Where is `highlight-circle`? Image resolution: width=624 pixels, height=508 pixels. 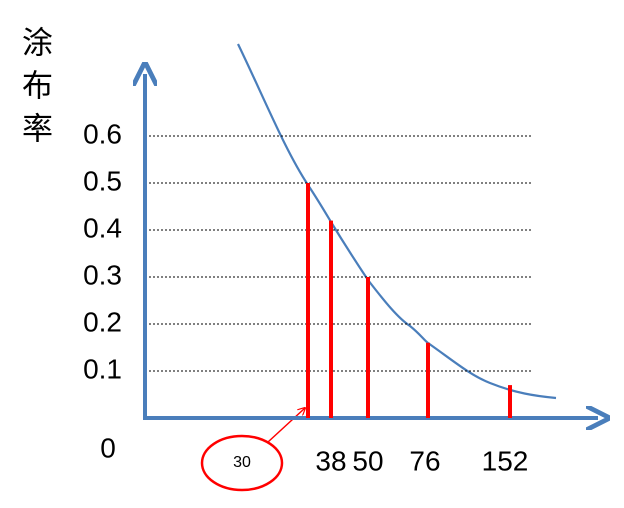 highlight-circle is located at coordinates (242, 463).